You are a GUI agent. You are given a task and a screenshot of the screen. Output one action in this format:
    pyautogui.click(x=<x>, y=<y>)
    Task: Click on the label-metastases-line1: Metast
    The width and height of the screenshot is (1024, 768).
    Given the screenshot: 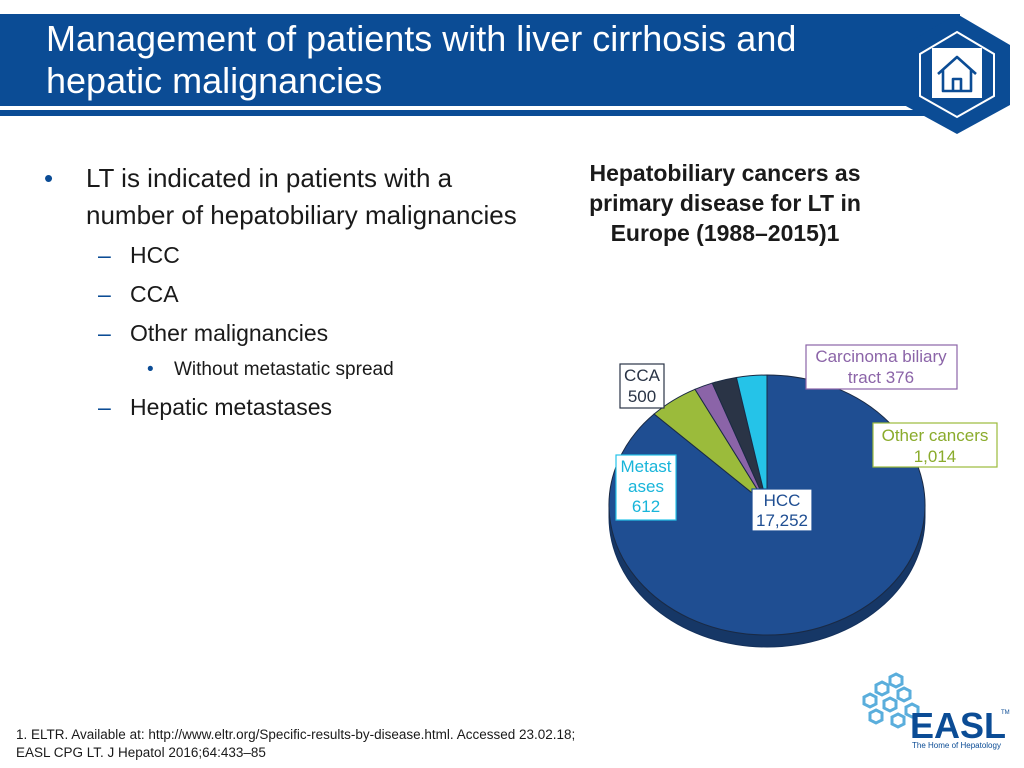 What is the action you would take?
    pyautogui.click(x=645, y=466)
    